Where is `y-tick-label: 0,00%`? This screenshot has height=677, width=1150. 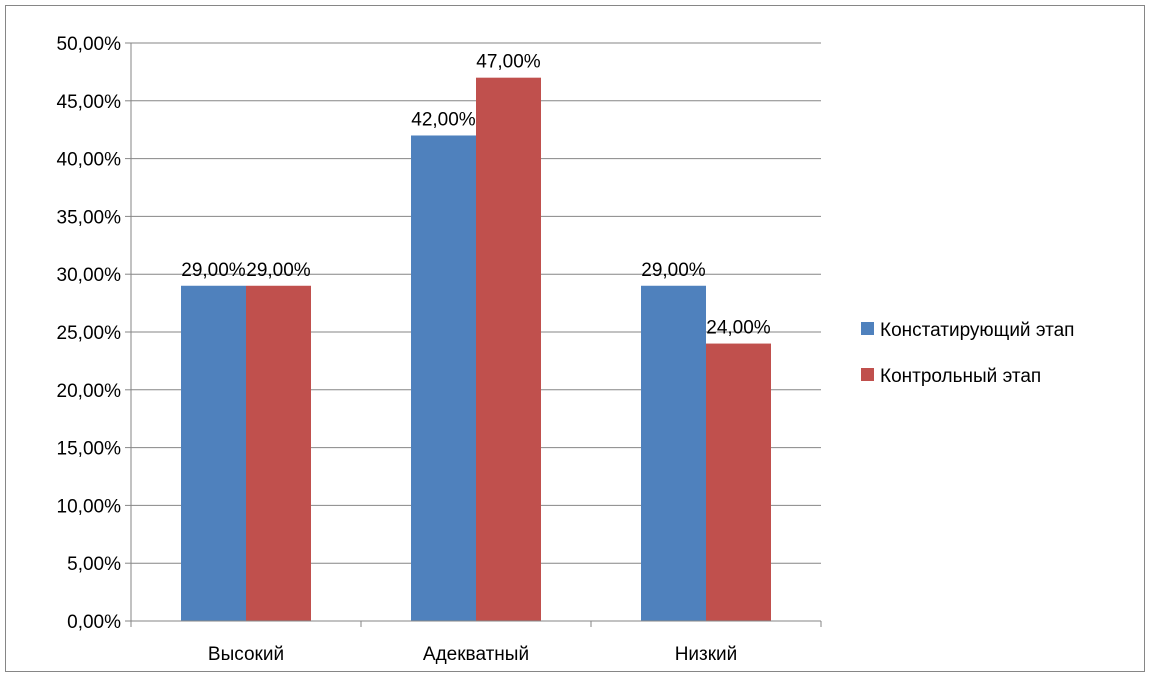 y-tick-label: 0,00% is located at coordinates (94, 622).